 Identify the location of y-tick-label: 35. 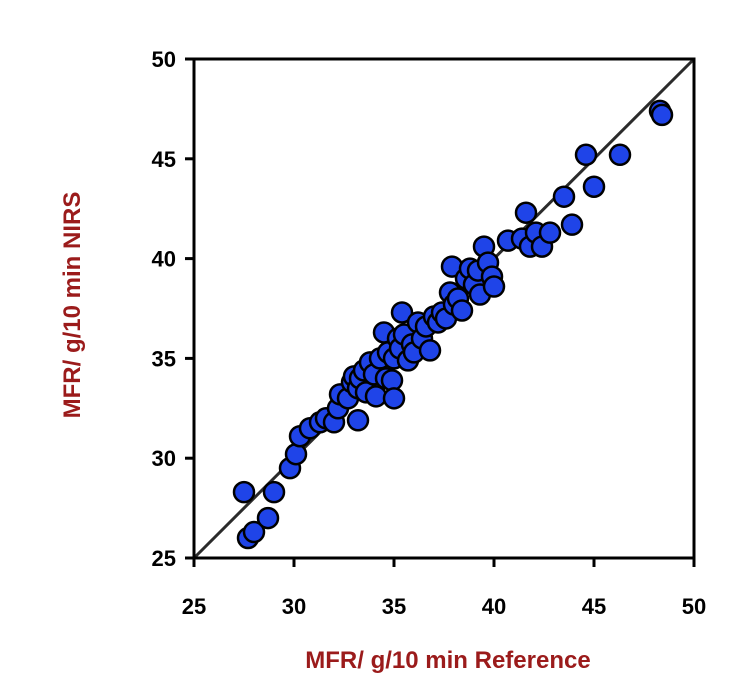
(164, 358).